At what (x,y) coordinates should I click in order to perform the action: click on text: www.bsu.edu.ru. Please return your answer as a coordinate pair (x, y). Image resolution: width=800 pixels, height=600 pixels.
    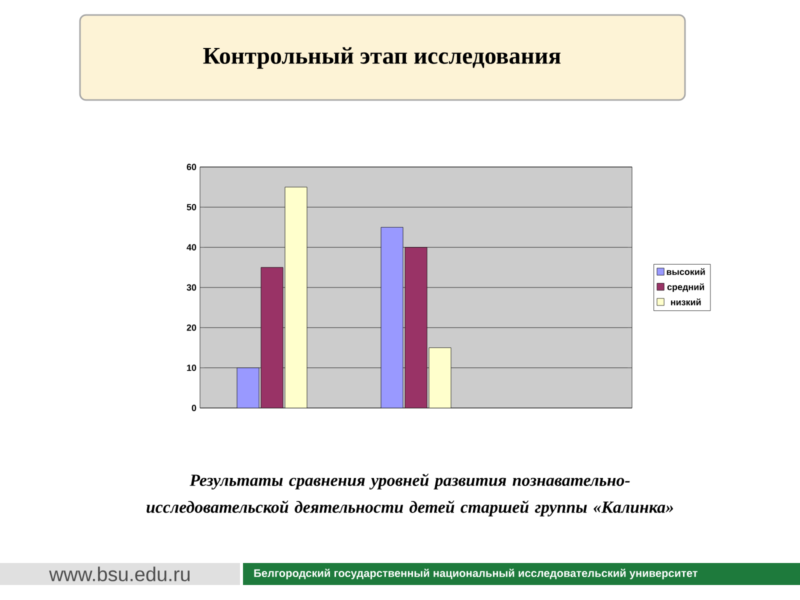
    Looking at the image, I should click on (119, 574).